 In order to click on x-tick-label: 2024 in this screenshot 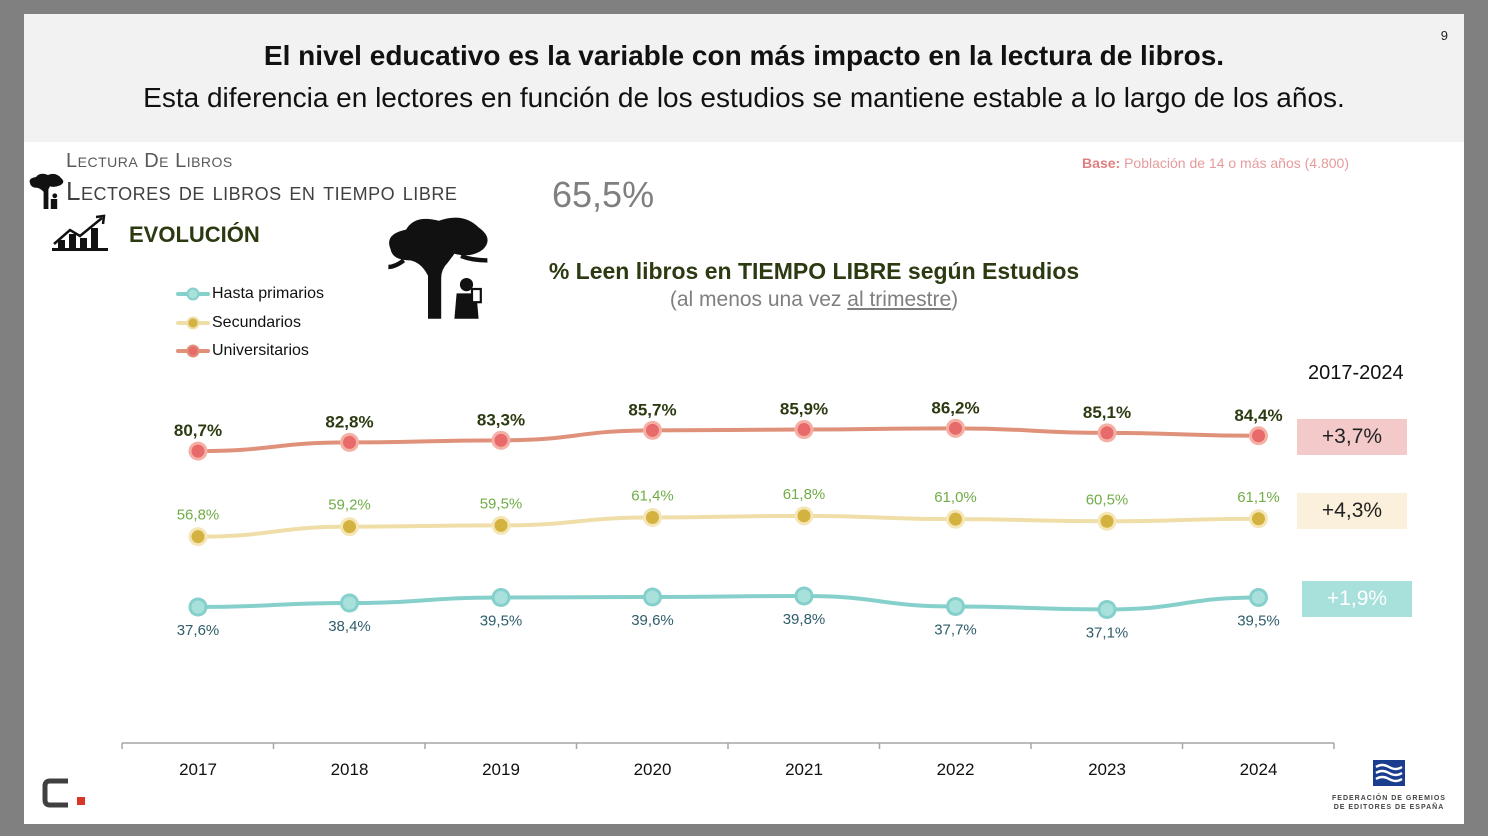, I will do `click(1259, 769)`.